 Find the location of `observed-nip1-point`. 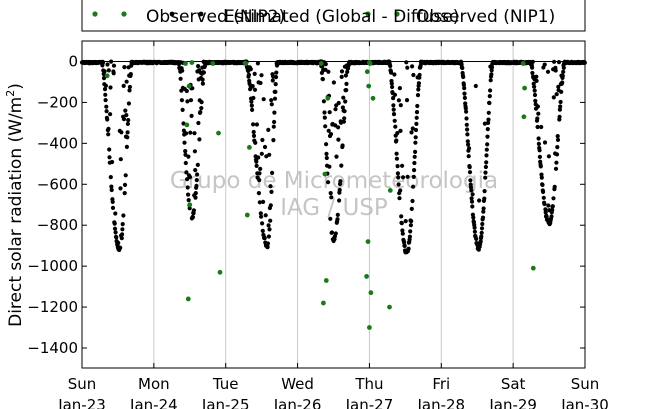

observed-nip1-point is located at coordinates (192, 62).